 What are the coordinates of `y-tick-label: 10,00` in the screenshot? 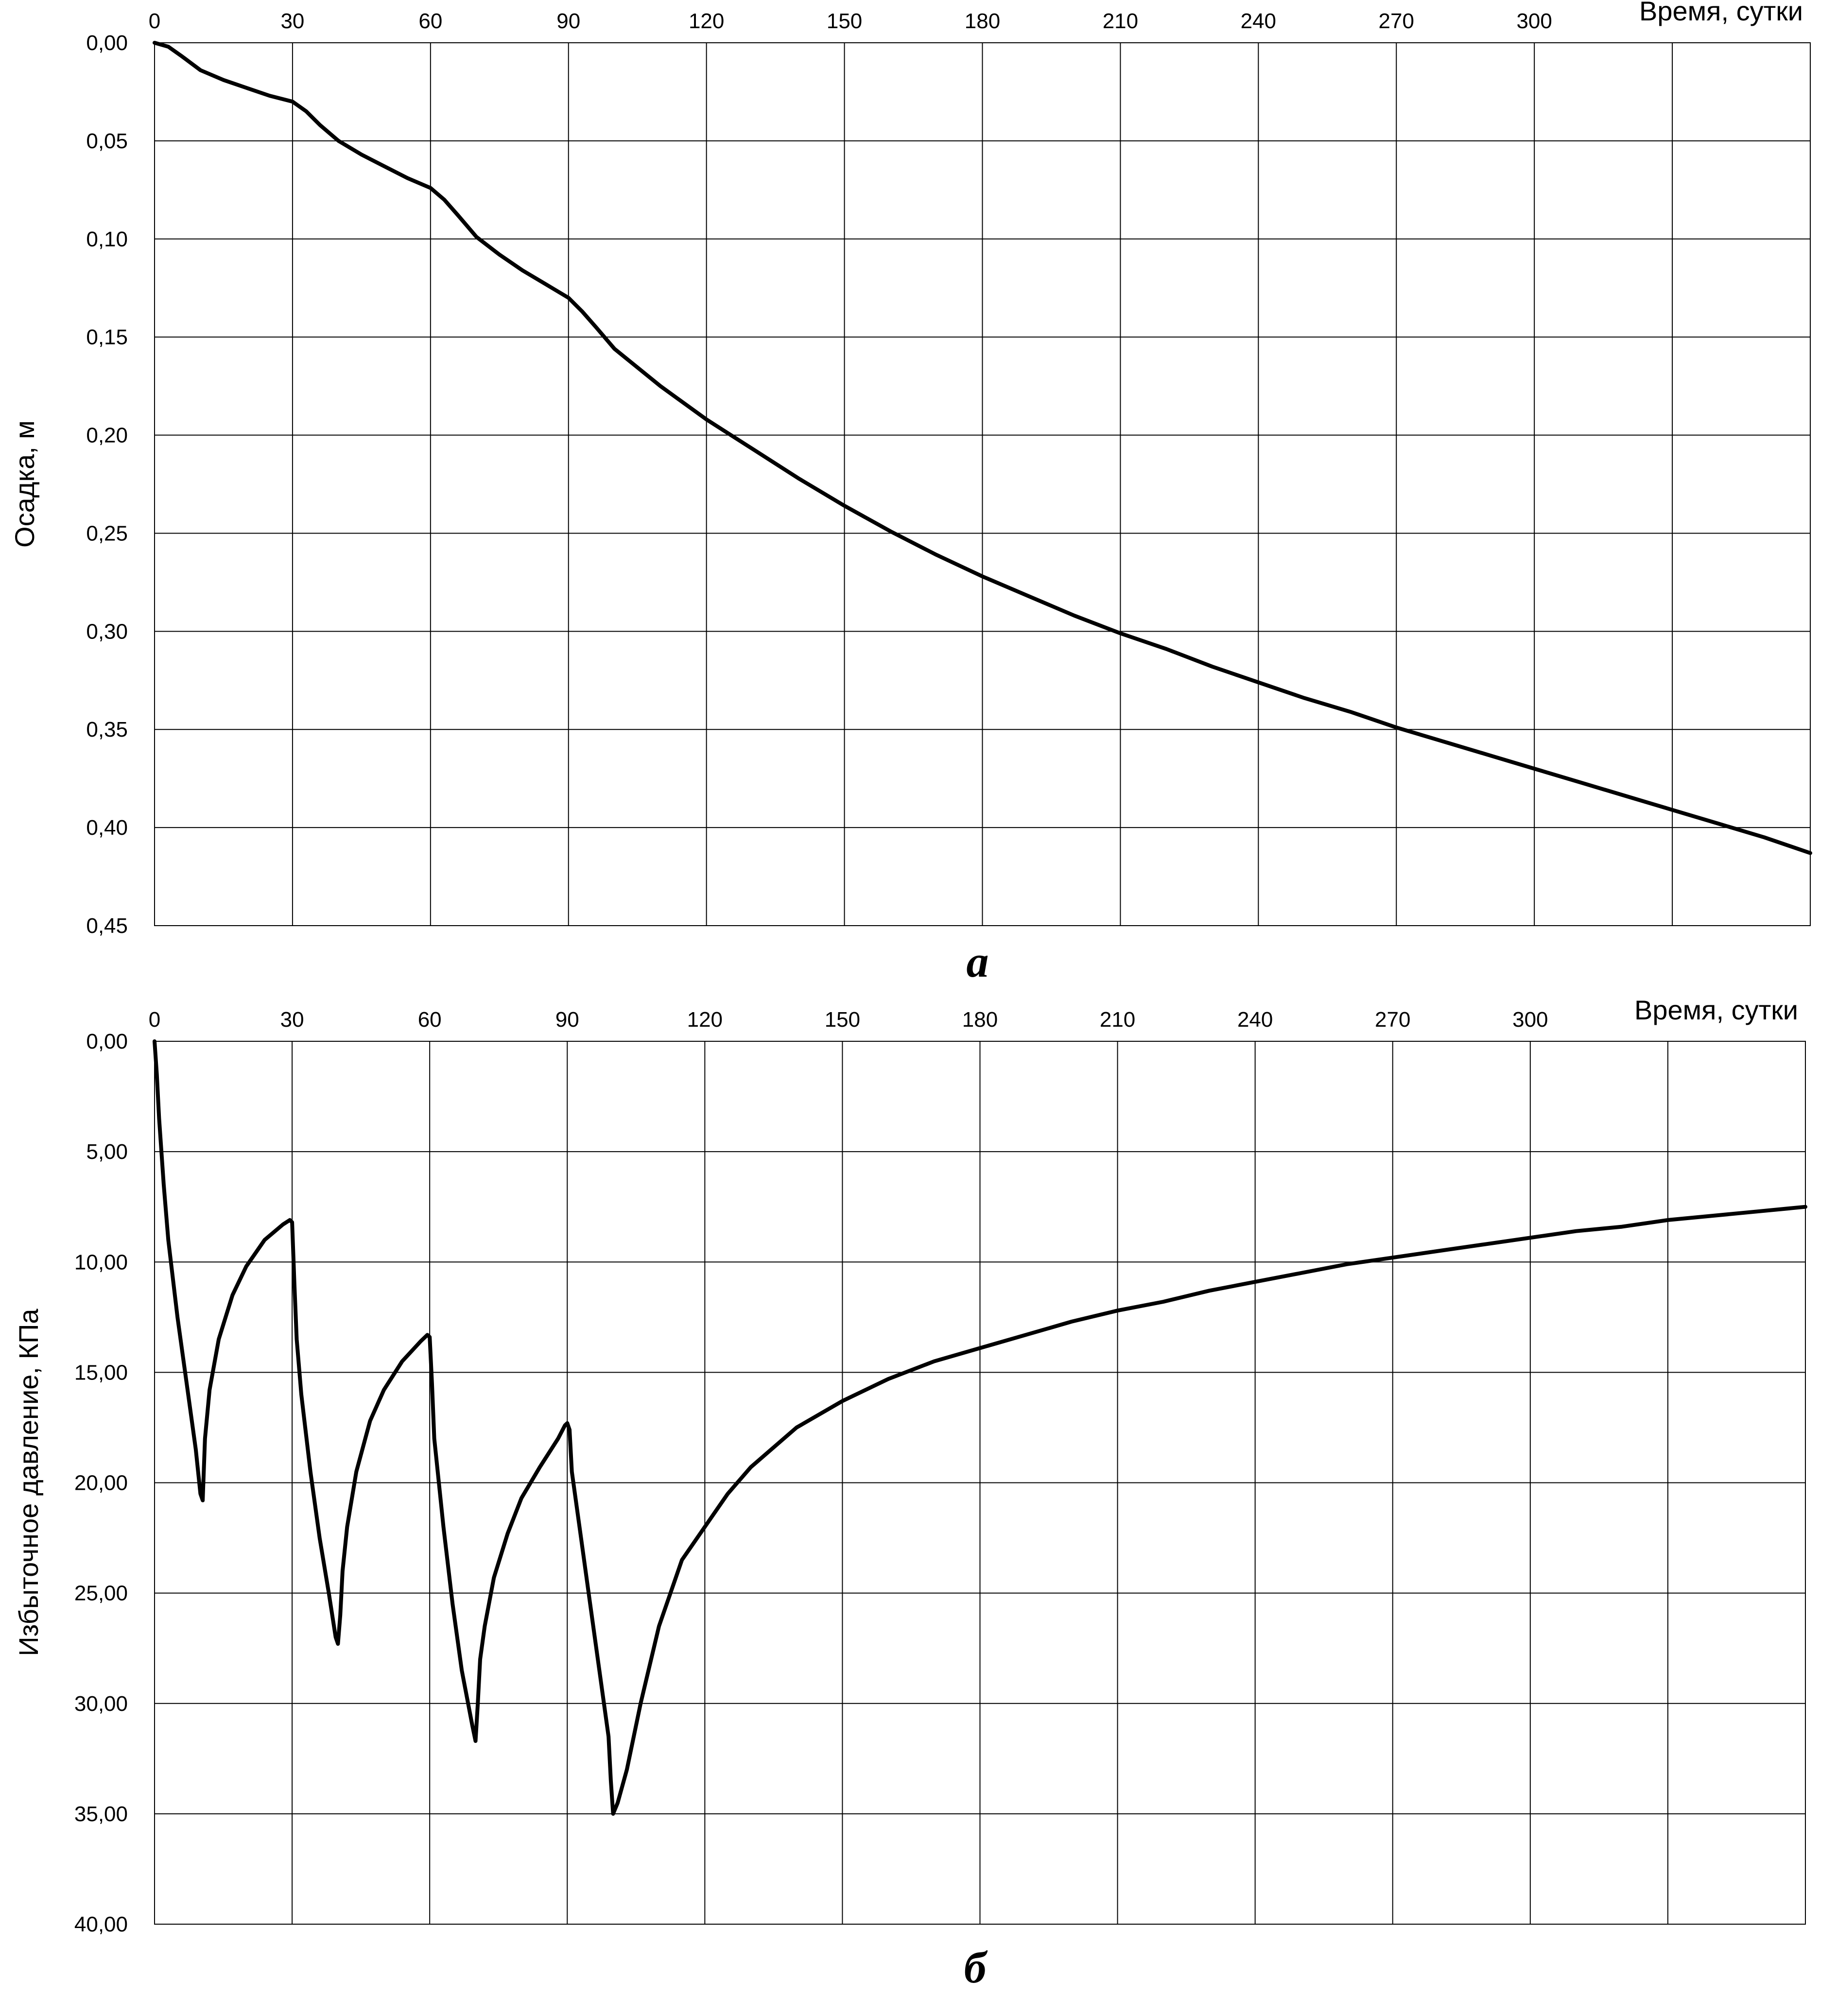 It's located at (101, 1262).